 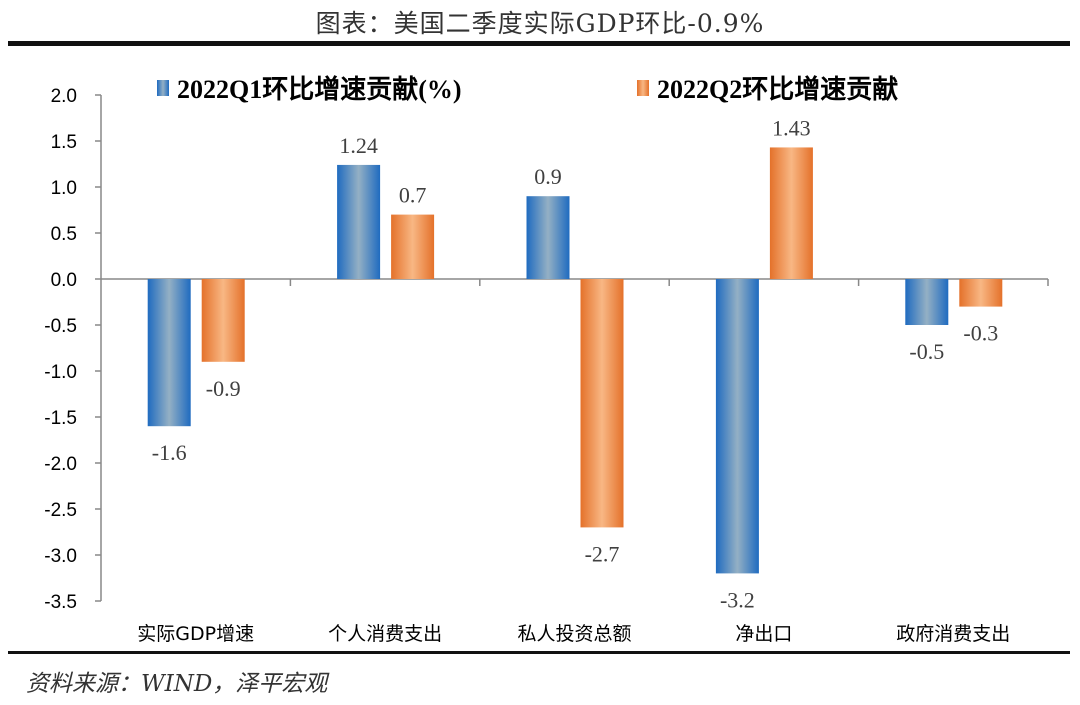 What do you see at coordinates (385, 634) in the screenshot?
I see `x-category-label: 个人消费支出` at bounding box center [385, 634].